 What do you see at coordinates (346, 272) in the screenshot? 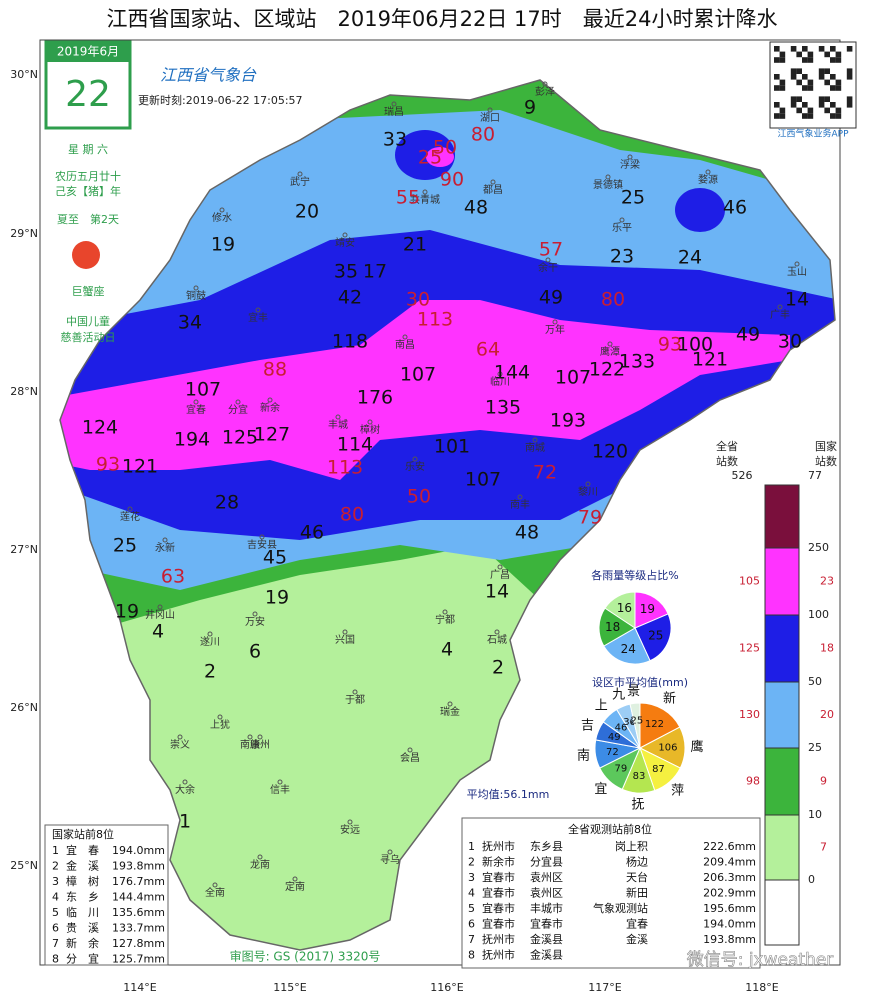
I see `station-value: 35` at bounding box center [346, 272].